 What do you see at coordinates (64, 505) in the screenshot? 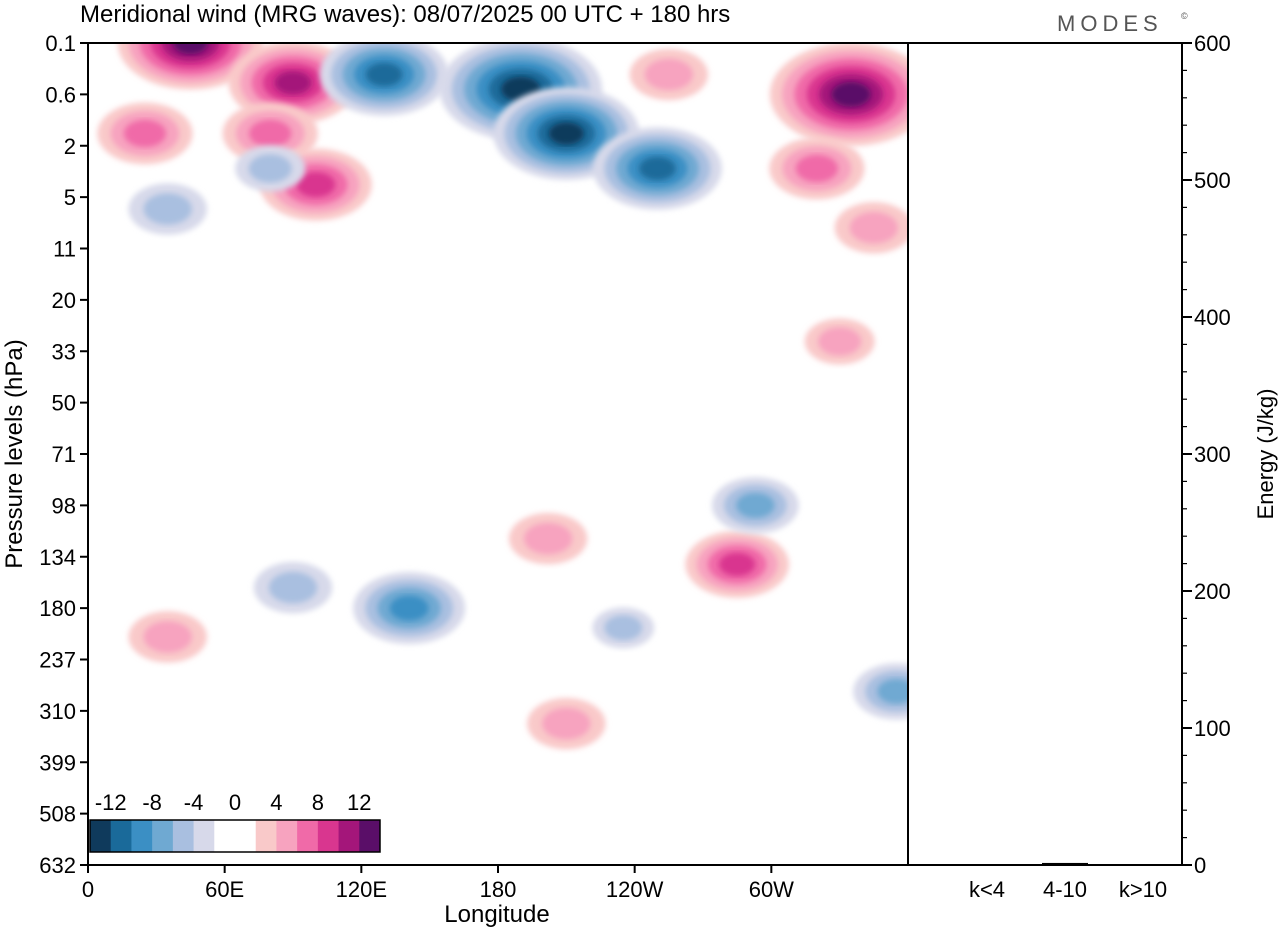
I see `pressure-tick-label: 98` at bounding box center [64, 505].